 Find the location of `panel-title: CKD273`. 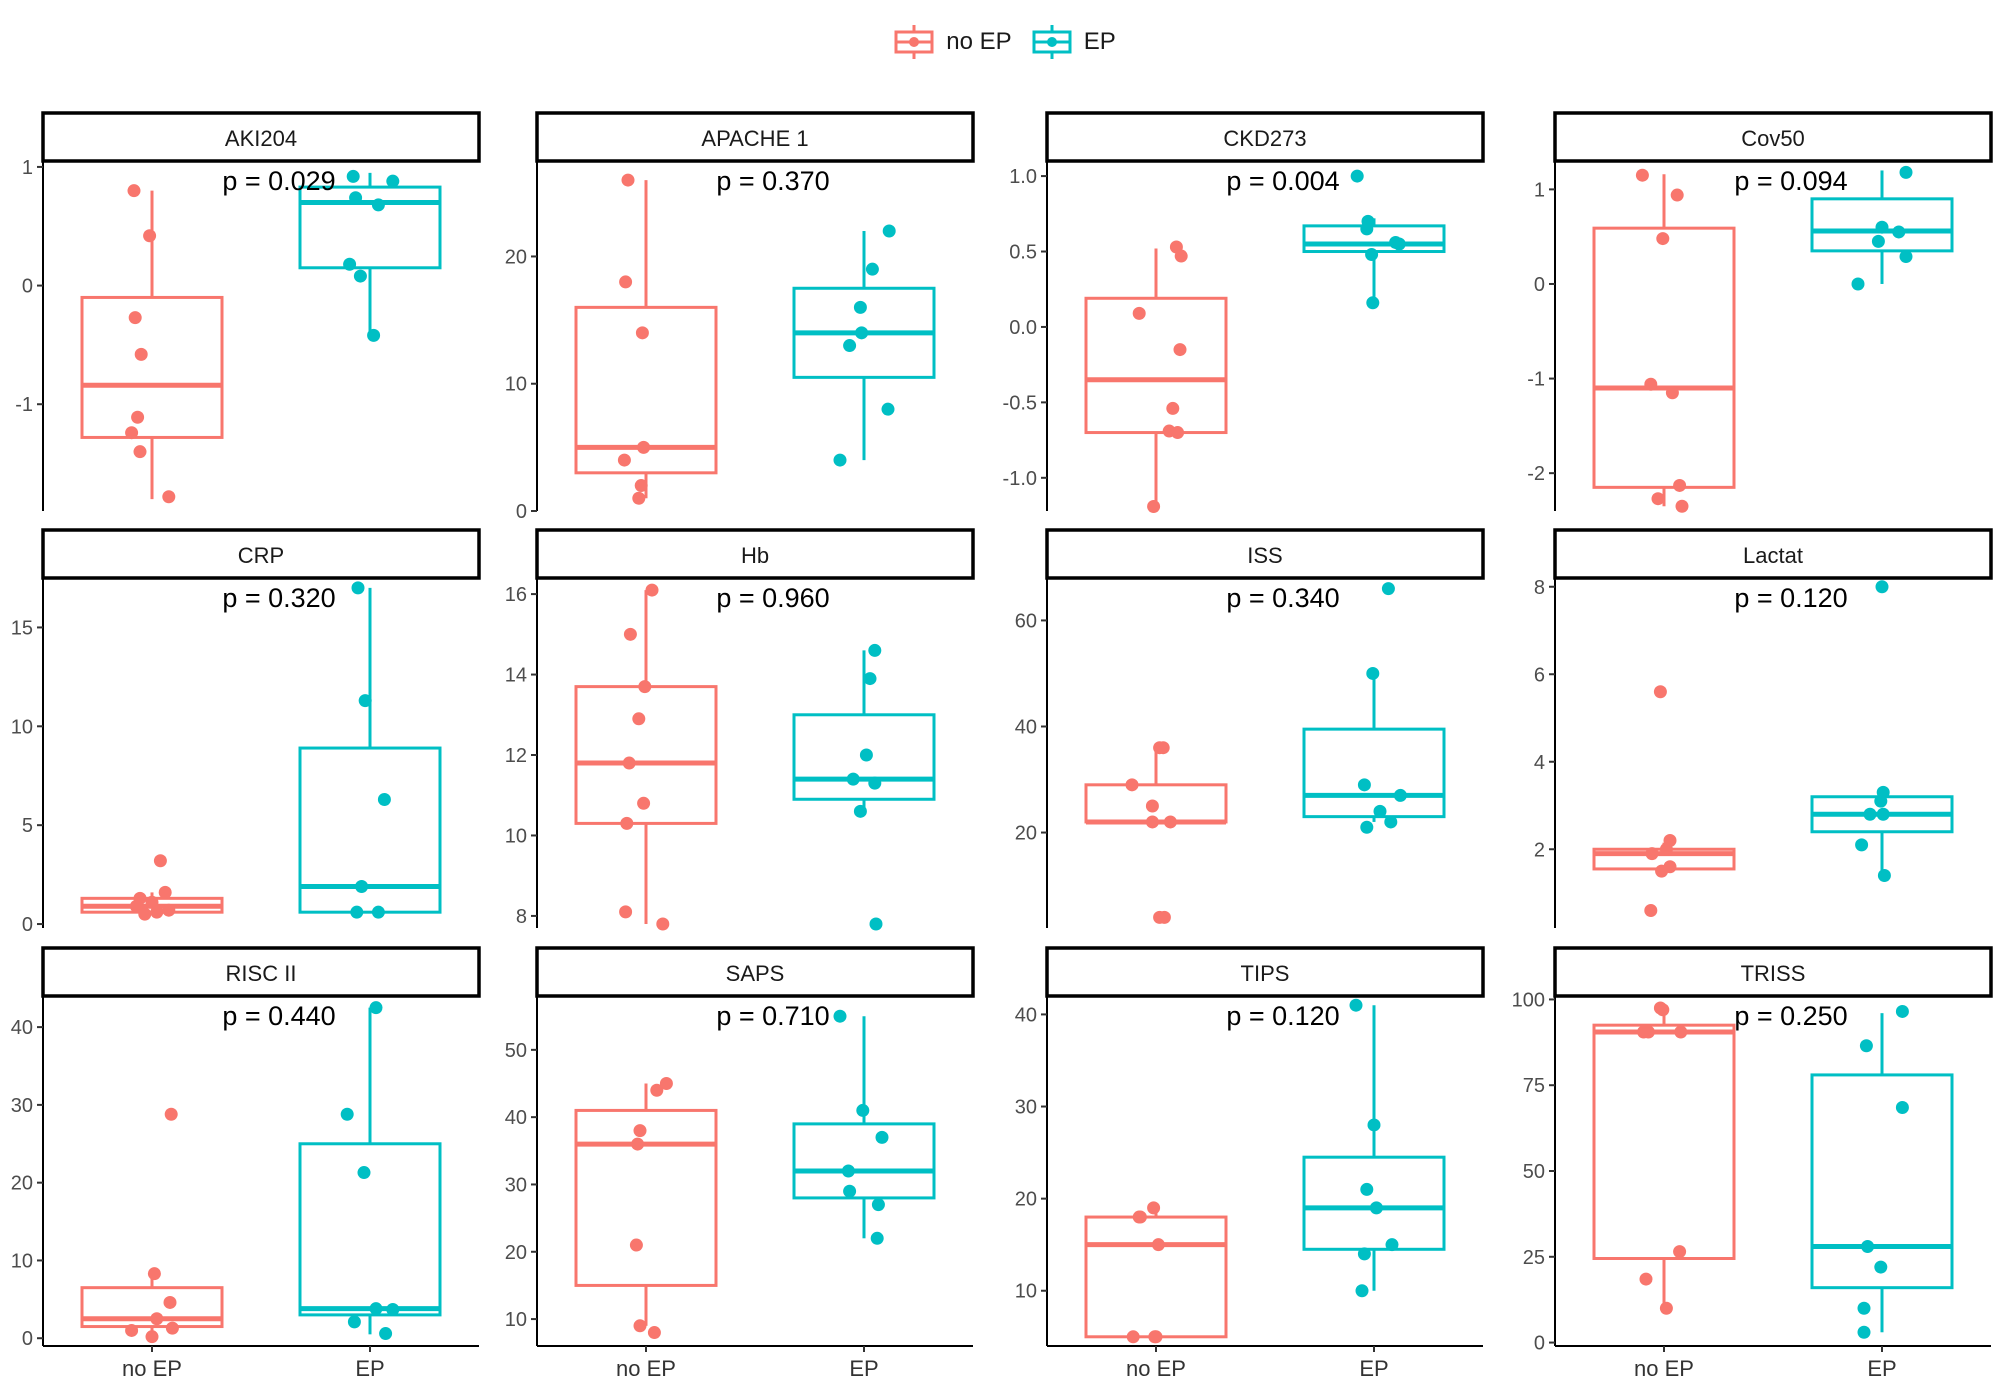

panel-title: CKD273 is located at coordinates (1264, 138).